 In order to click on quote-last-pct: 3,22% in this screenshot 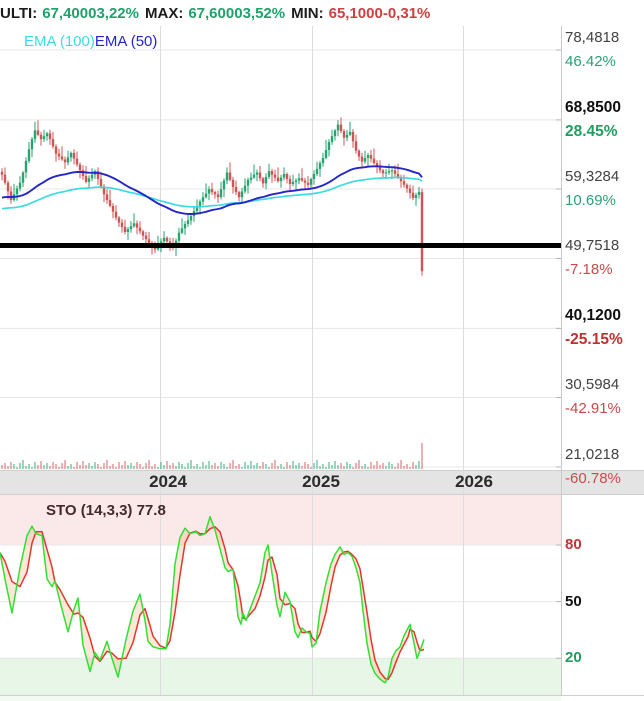, I will do `click(117, 13)`.